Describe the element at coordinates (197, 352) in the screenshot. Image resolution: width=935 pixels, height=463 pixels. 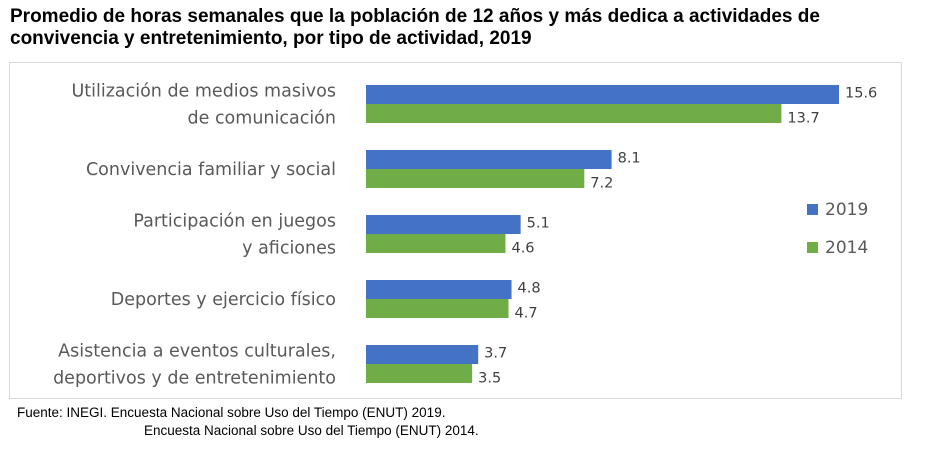
I see `category-label: Asistencia a eventos culturales,` at that location.